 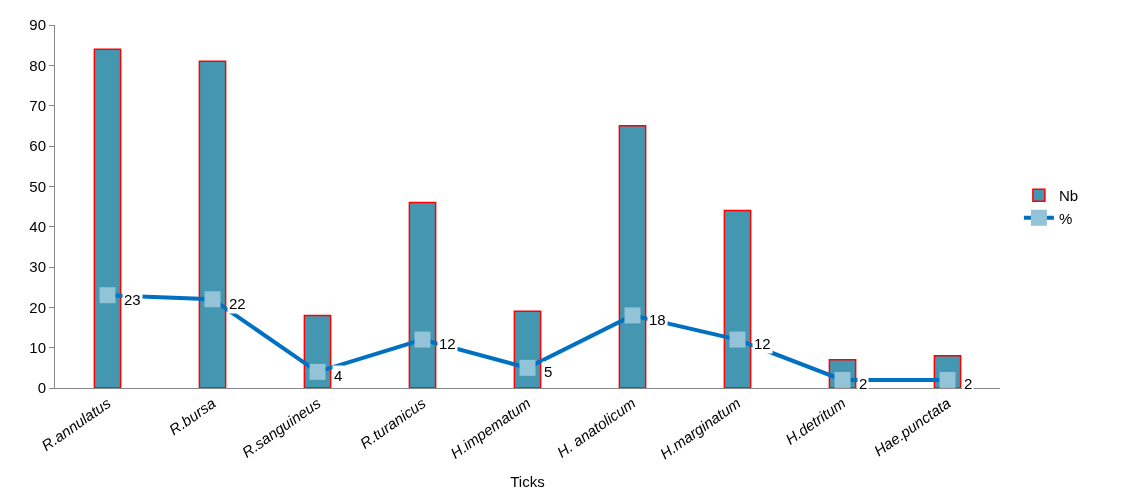 I want to click on data-label: 23, so click(x=132, y=299).